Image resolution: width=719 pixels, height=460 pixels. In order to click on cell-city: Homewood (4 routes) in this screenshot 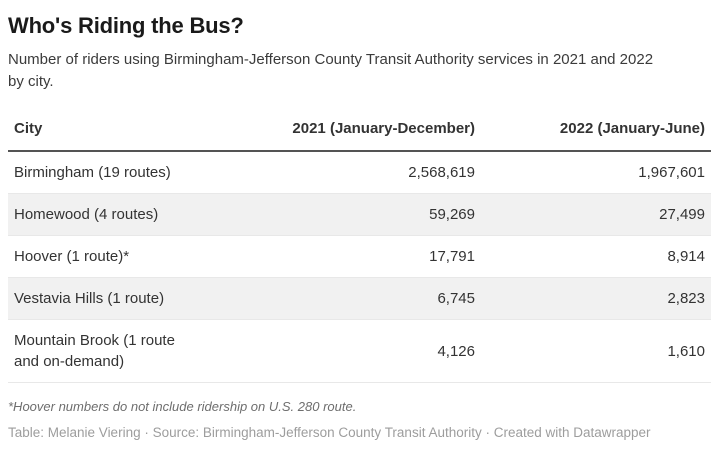, I will do `click(108, 214)`.